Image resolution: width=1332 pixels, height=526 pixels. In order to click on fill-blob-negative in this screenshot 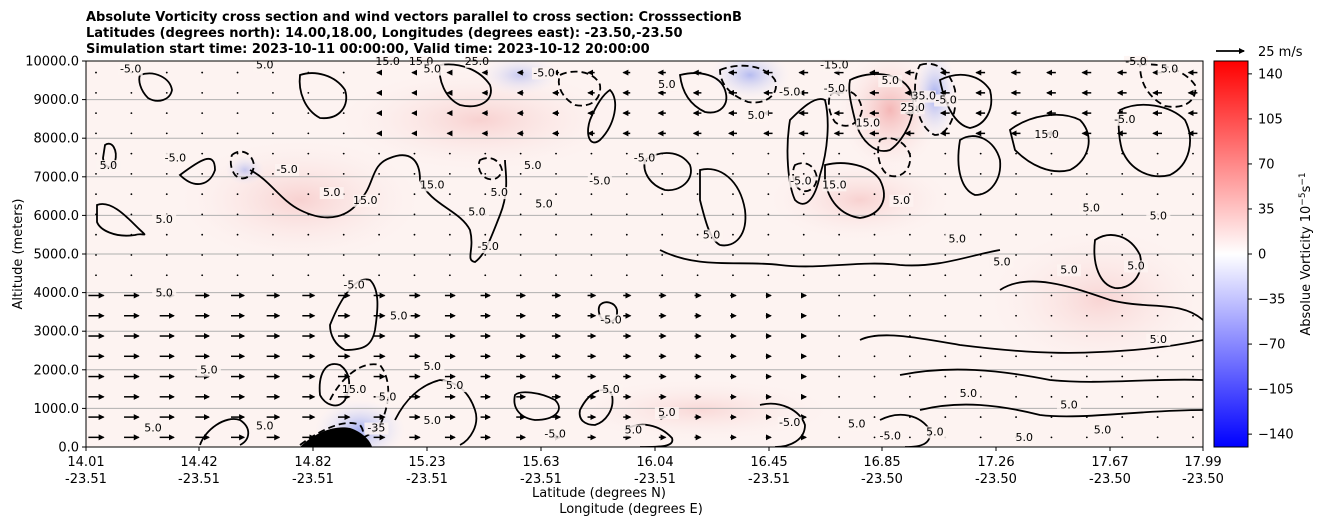, I will do `click(245, 170)`.